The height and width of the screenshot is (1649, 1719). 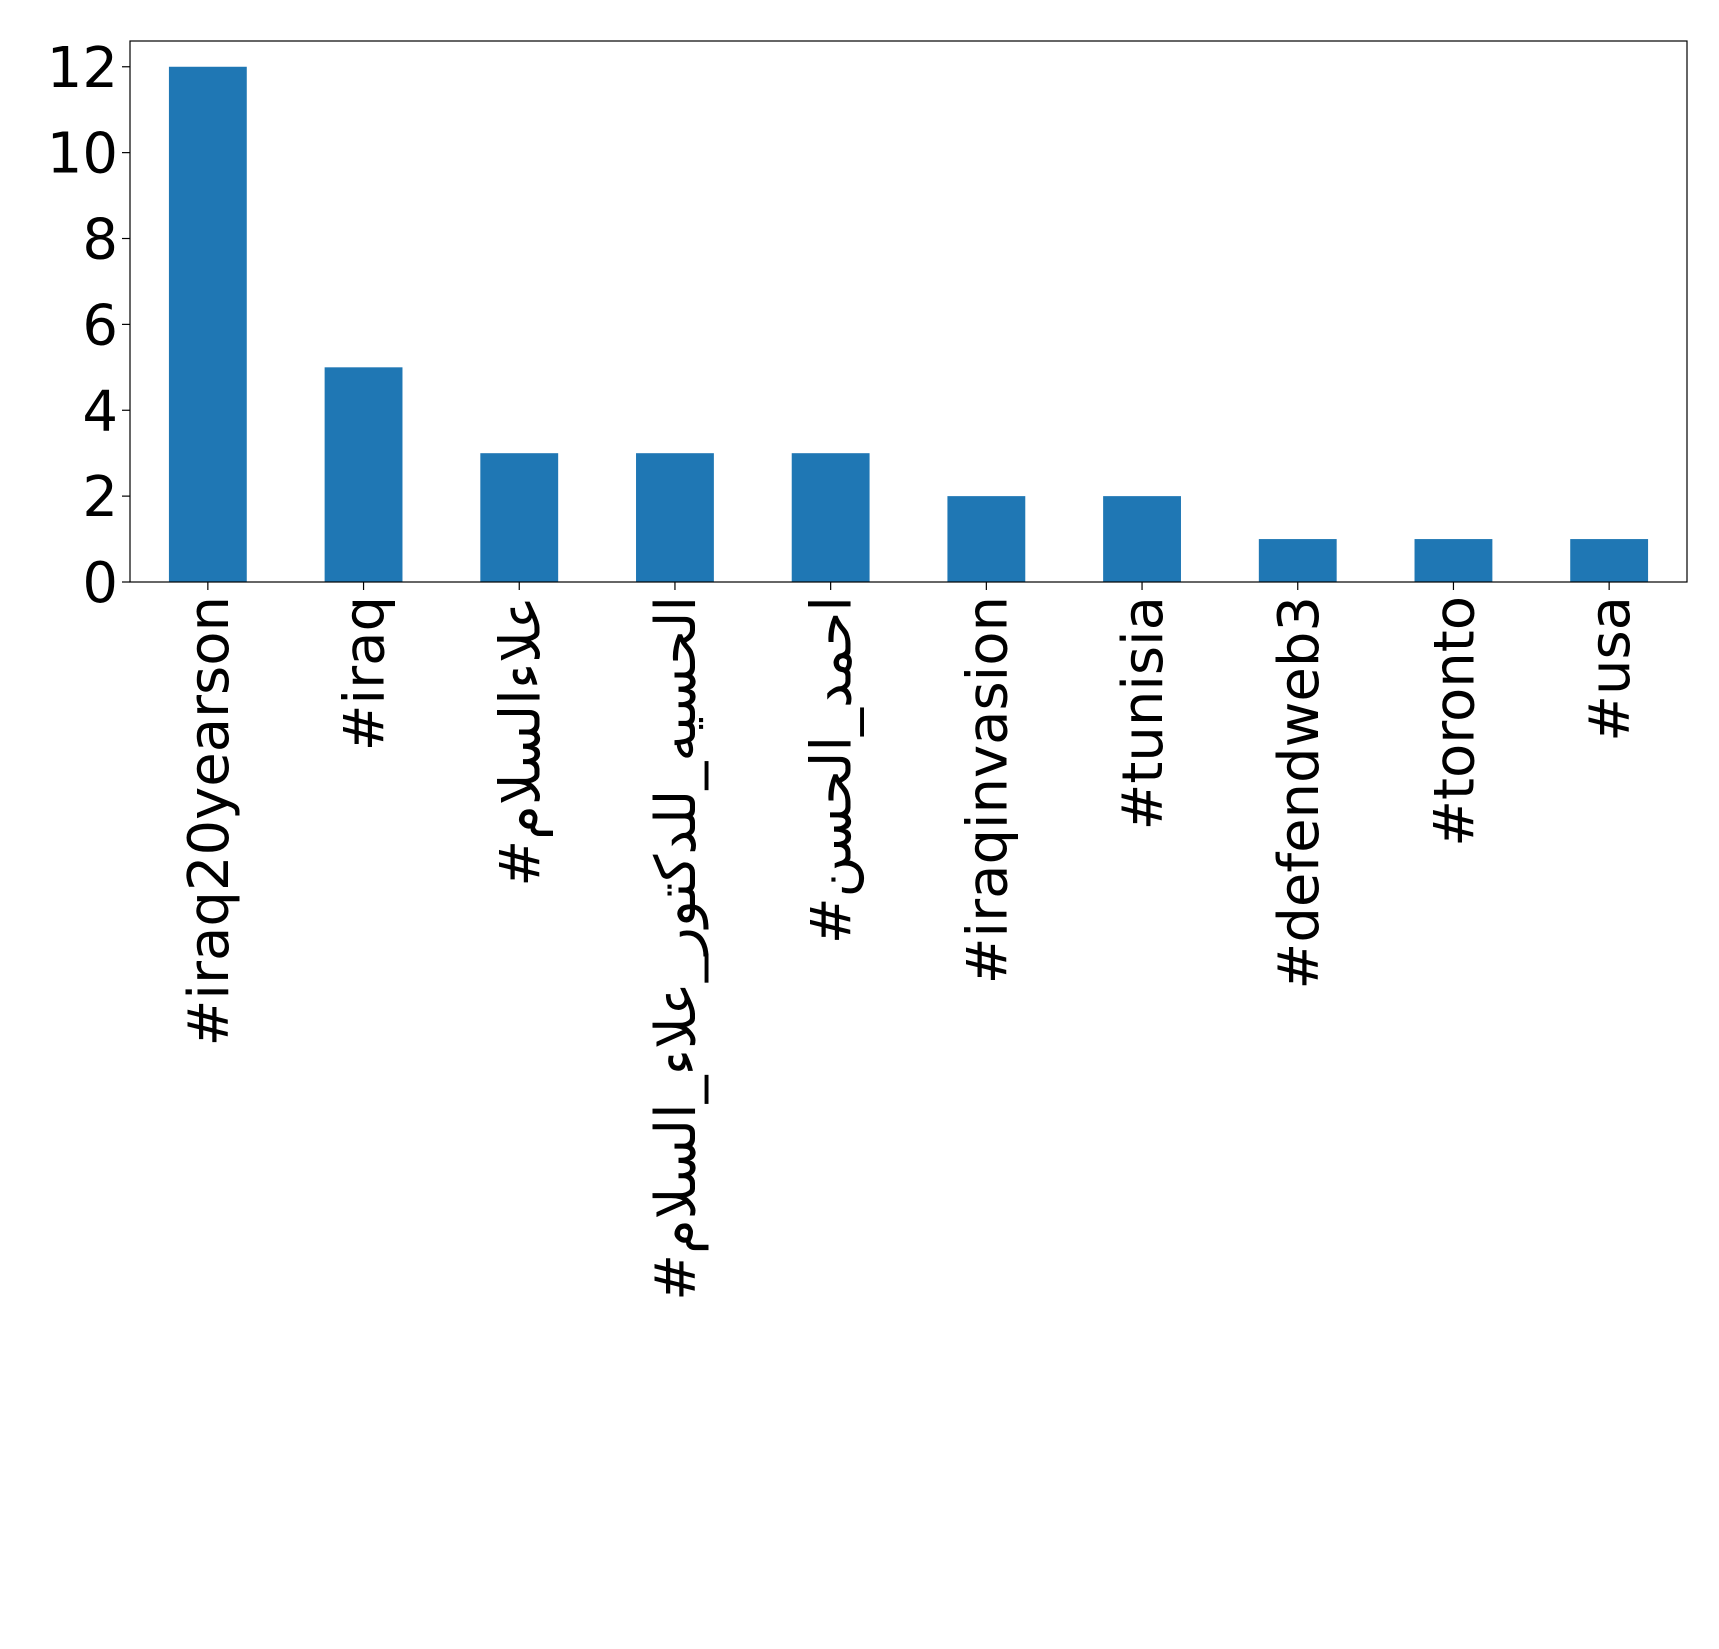 What do you see at coordinates (100, 583) in the screenshot?
I see `y-tick-label: 0` at bounding box center [100, 583].